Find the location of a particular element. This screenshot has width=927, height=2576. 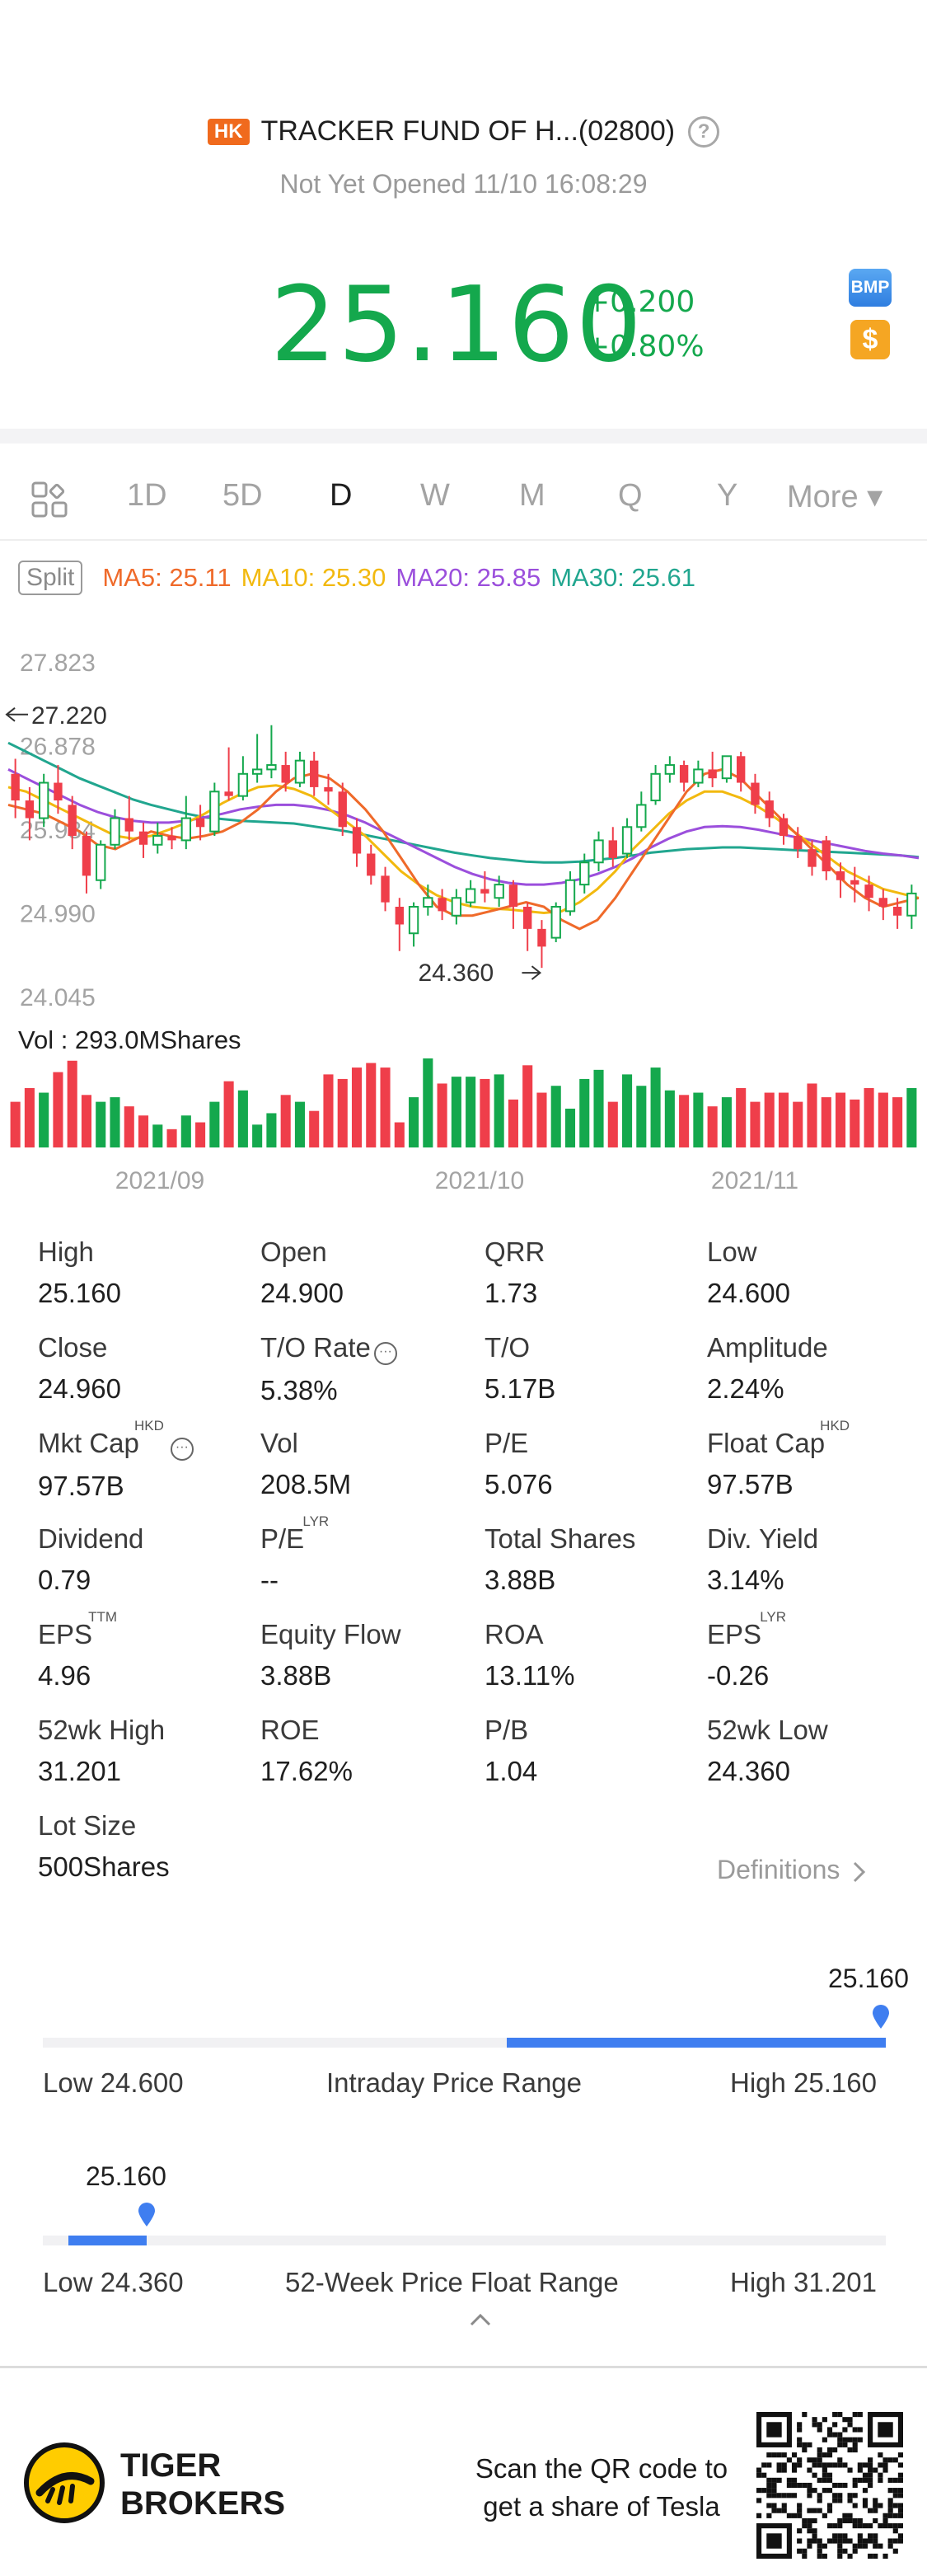

stock-title: TRACKER FUND OF H...(02800) is located at coordinates (468, 131).